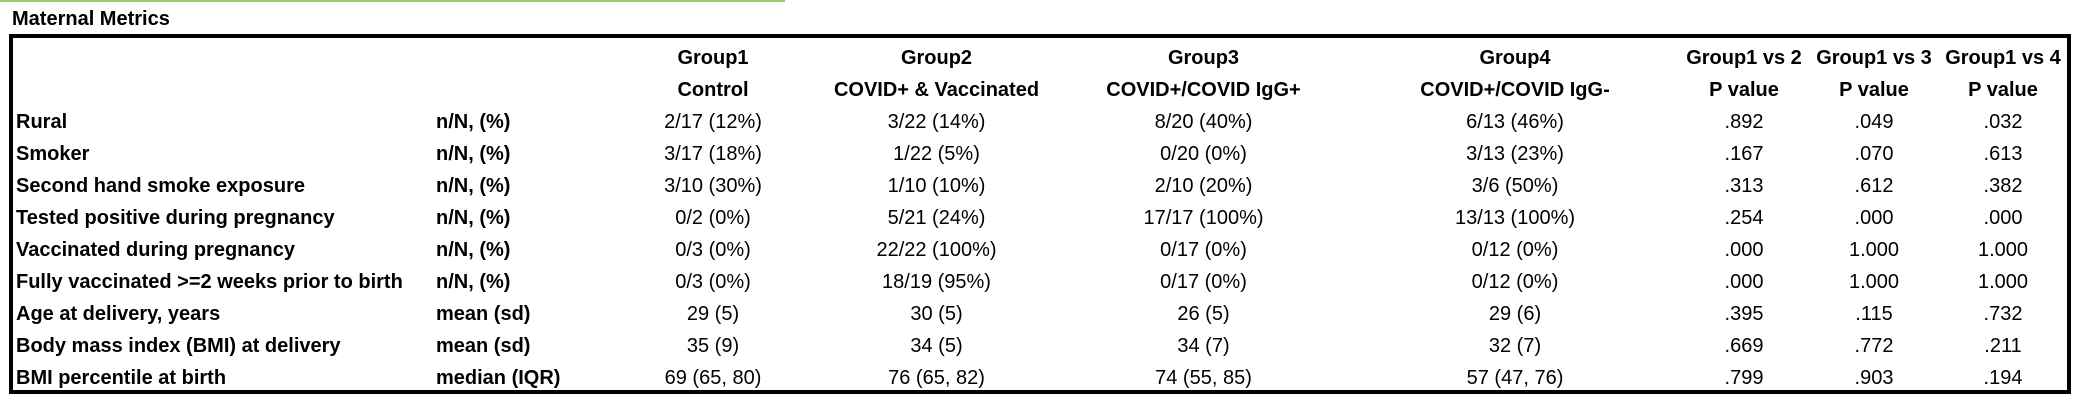 Image resolution: width=2080 pixels, height=402 pixels. I want to click on cell-group3: 74 (55, 85), so click(1203, 378).